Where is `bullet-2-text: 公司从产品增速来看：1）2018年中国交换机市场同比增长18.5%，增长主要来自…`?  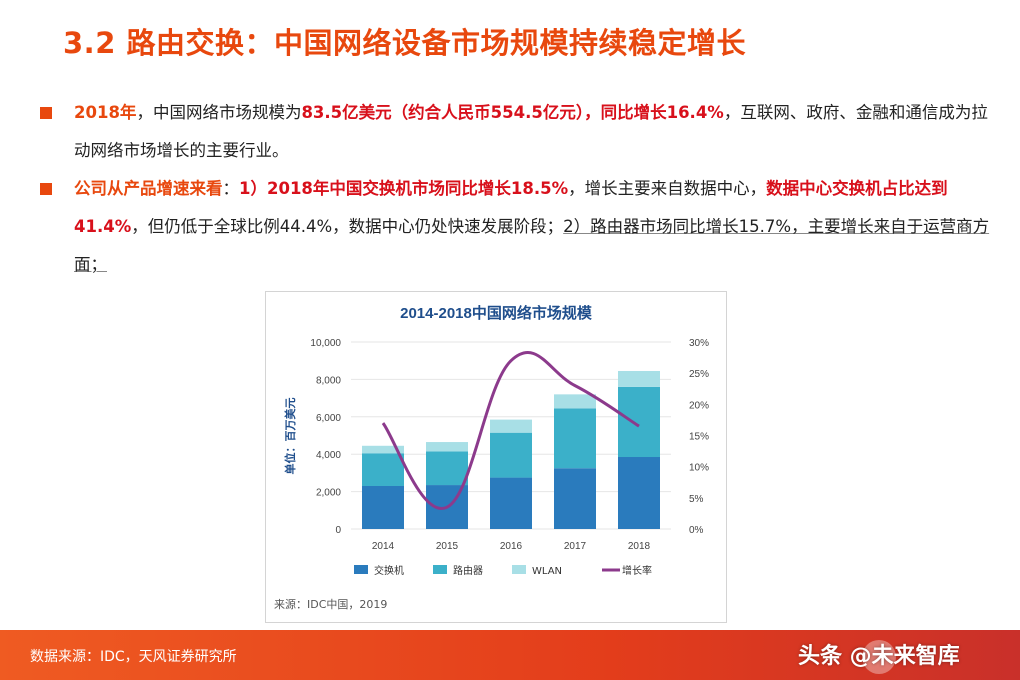
bullet-2-text: 公司从产品增速来看：1）2018年中国交换机市场同比增长18.5%，增长主要来自… is located at coordinates (531, 226).